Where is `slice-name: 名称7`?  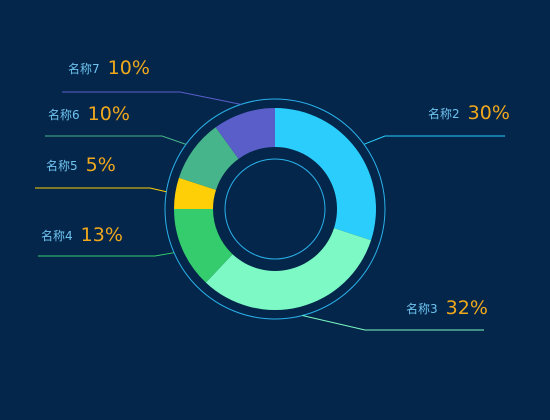 slice-name: 名称7 is located at coordinates (84, 68).